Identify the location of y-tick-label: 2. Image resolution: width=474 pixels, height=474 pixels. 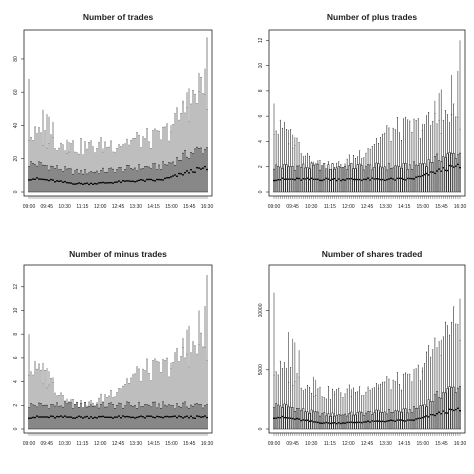
(261, 166).